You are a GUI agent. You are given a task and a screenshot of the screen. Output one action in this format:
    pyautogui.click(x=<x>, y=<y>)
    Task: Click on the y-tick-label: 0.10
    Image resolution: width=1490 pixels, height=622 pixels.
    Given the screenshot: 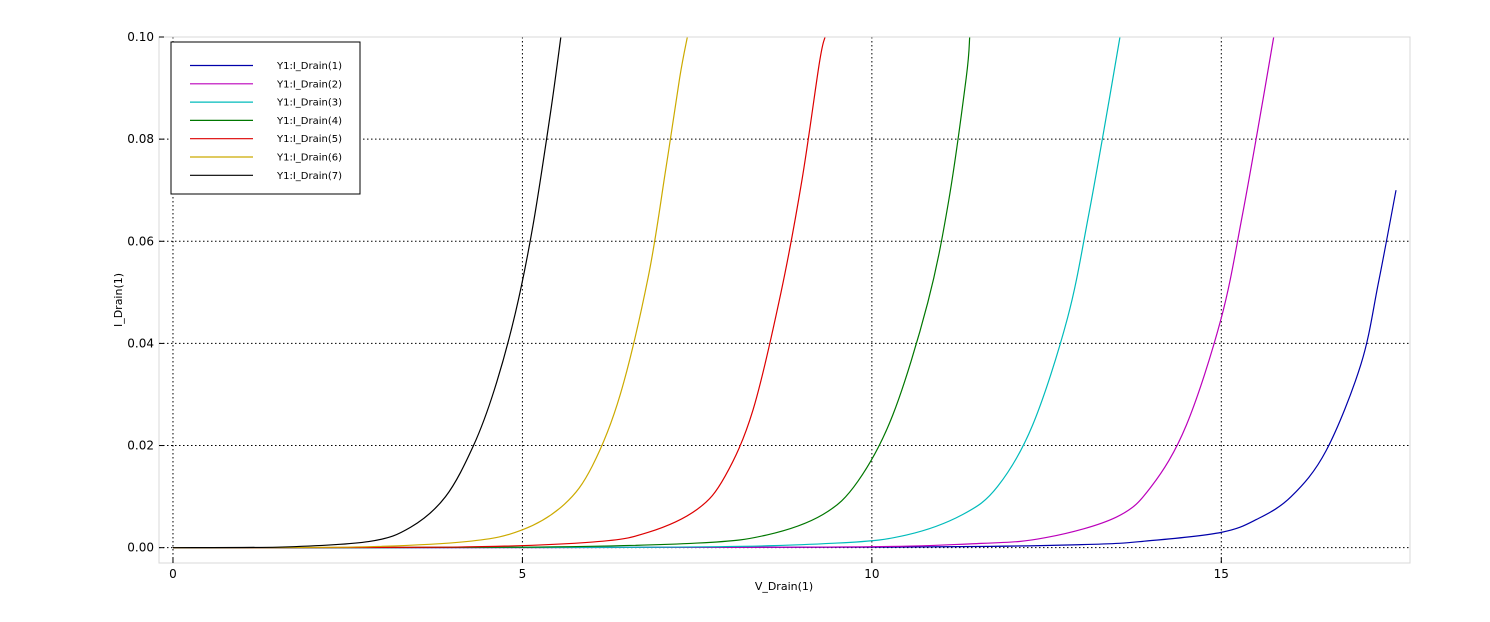 What is the action you would take?
    pyautogui.click(x=140, y=37)
    